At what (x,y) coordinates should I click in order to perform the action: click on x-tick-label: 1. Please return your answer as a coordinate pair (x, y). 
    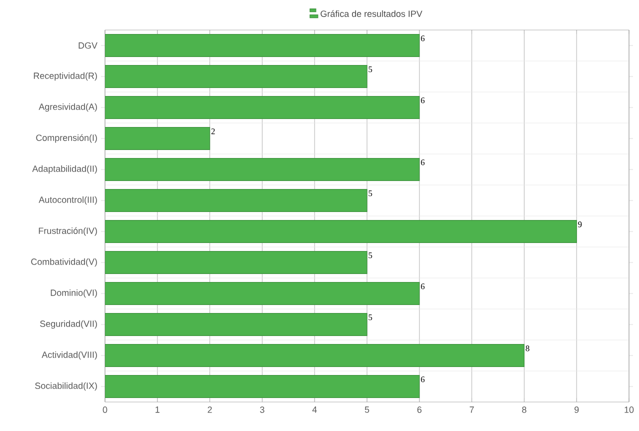
    Looking at the image, I should click on (158, 409).